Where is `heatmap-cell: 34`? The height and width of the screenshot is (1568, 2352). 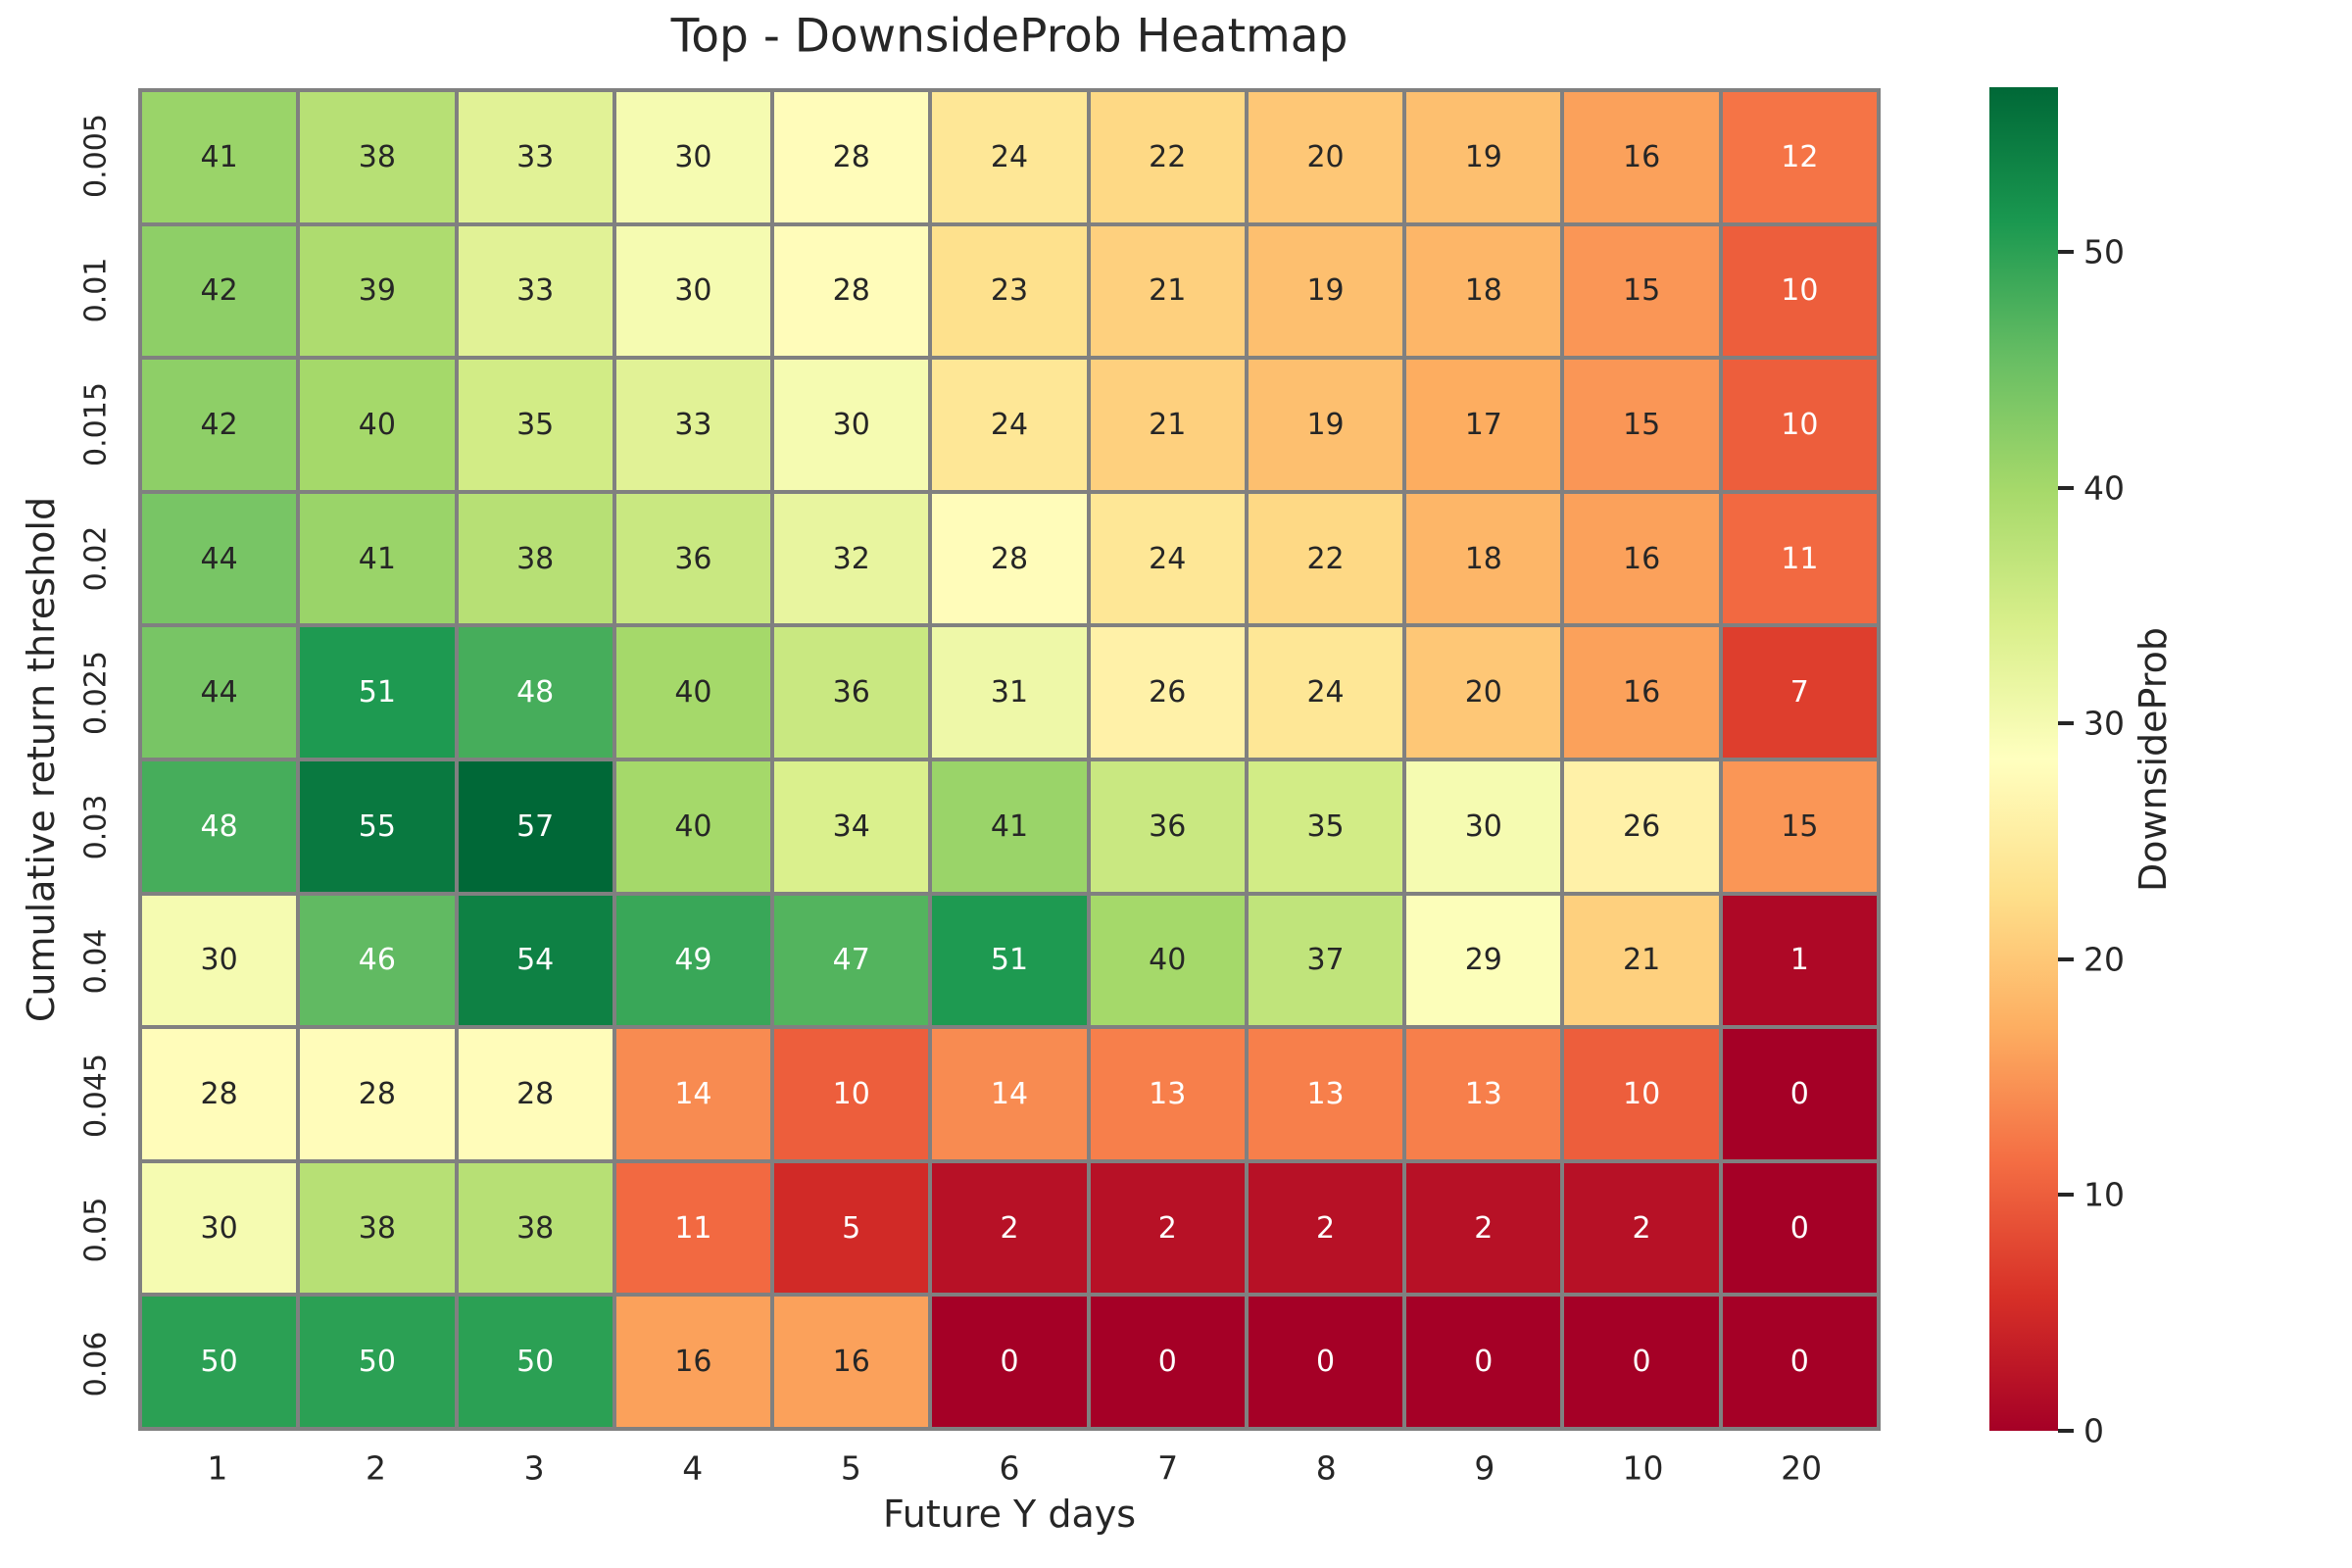 heatmap-cell: 34 is located at coordinates (851, 826).